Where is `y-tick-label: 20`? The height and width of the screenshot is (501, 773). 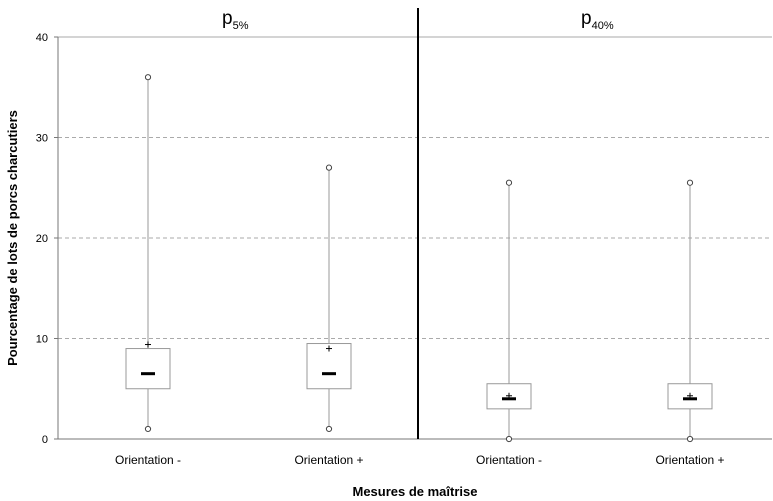 y-tick-label: 20 is located at coordinates (42, 239).